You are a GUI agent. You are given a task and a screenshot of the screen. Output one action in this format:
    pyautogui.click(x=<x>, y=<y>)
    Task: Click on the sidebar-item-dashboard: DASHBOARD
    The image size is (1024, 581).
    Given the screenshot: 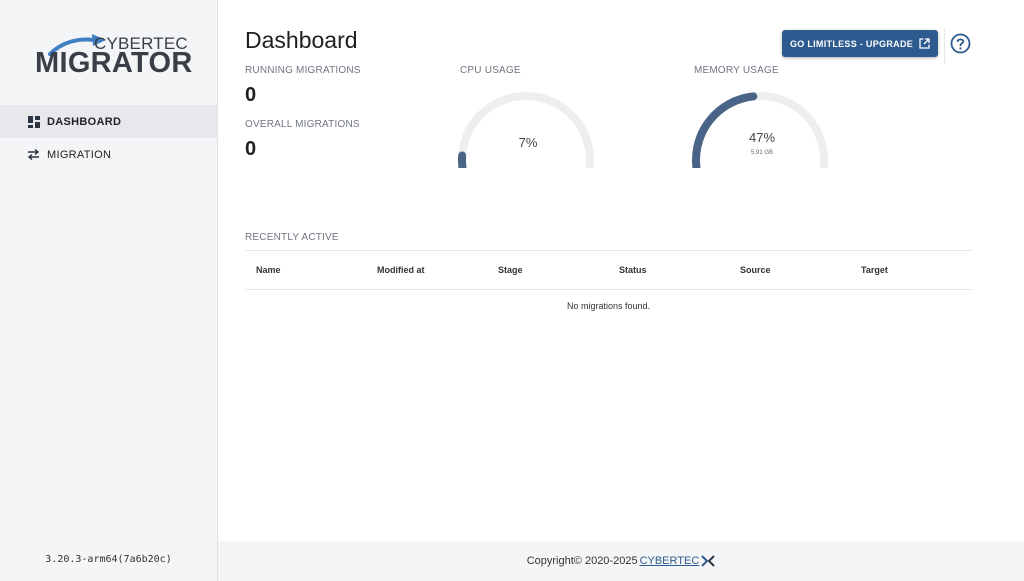 What is the action you would take?
    pyautogui.click(x=108, y=121)
    